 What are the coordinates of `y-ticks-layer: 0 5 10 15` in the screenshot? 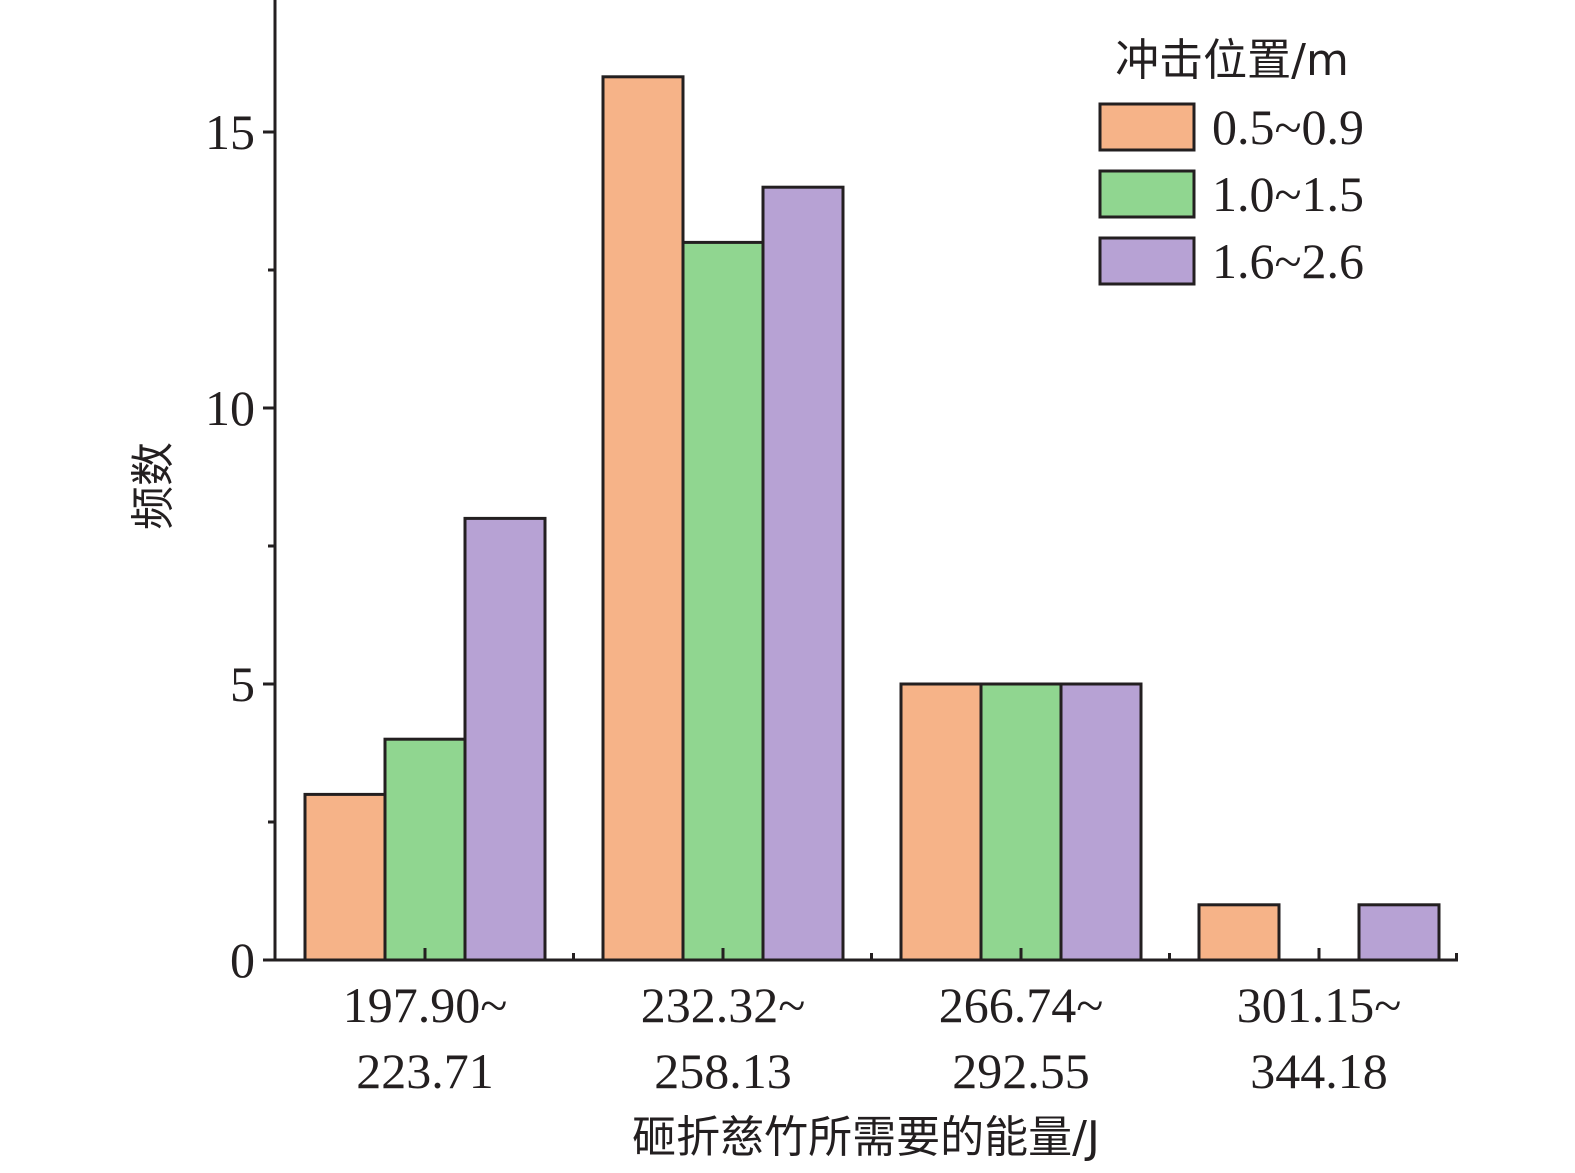 It's located at (240, 546).